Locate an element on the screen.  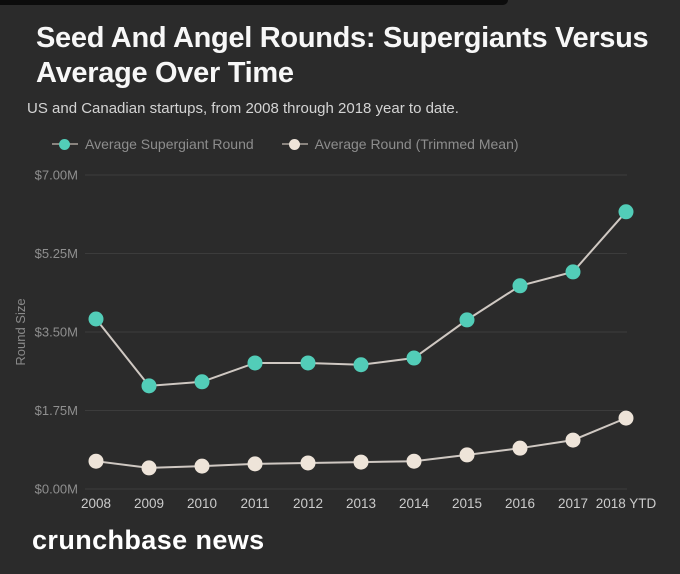
legend-item-supergiant: Average Supergiant Round is located at coordinates (153, 144).